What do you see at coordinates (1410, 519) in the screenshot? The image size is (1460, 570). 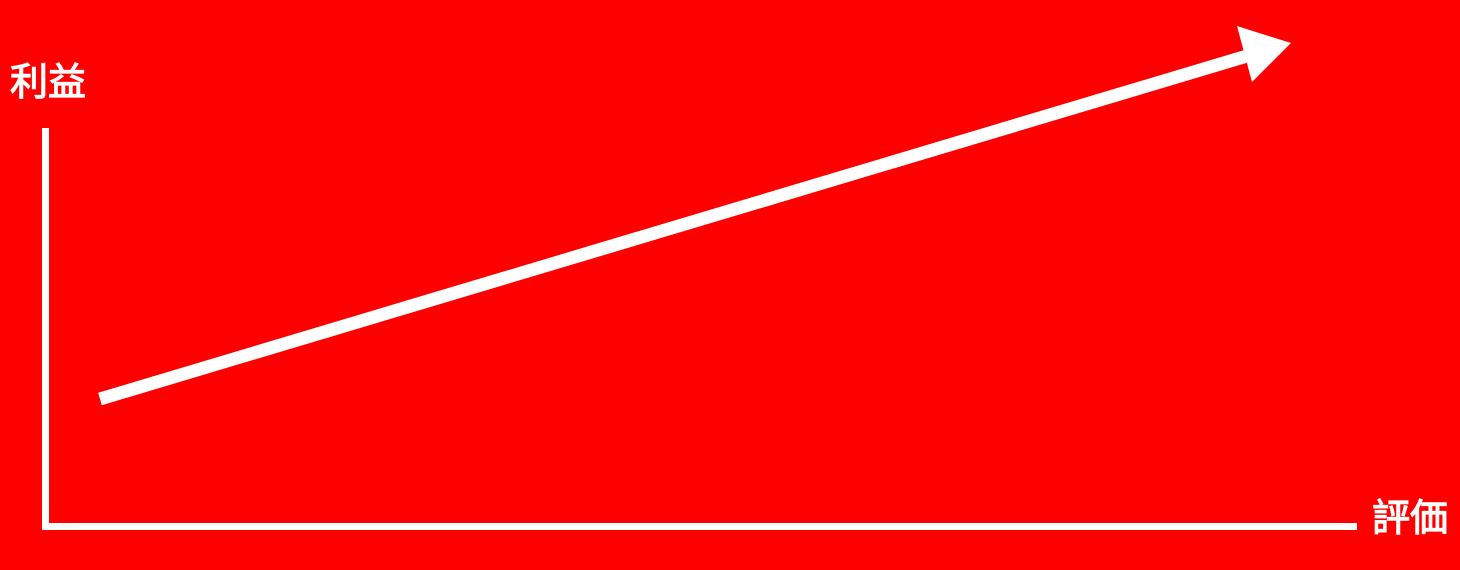 I see `x-axis-label: 評価` at bounding box center [1410, 519].